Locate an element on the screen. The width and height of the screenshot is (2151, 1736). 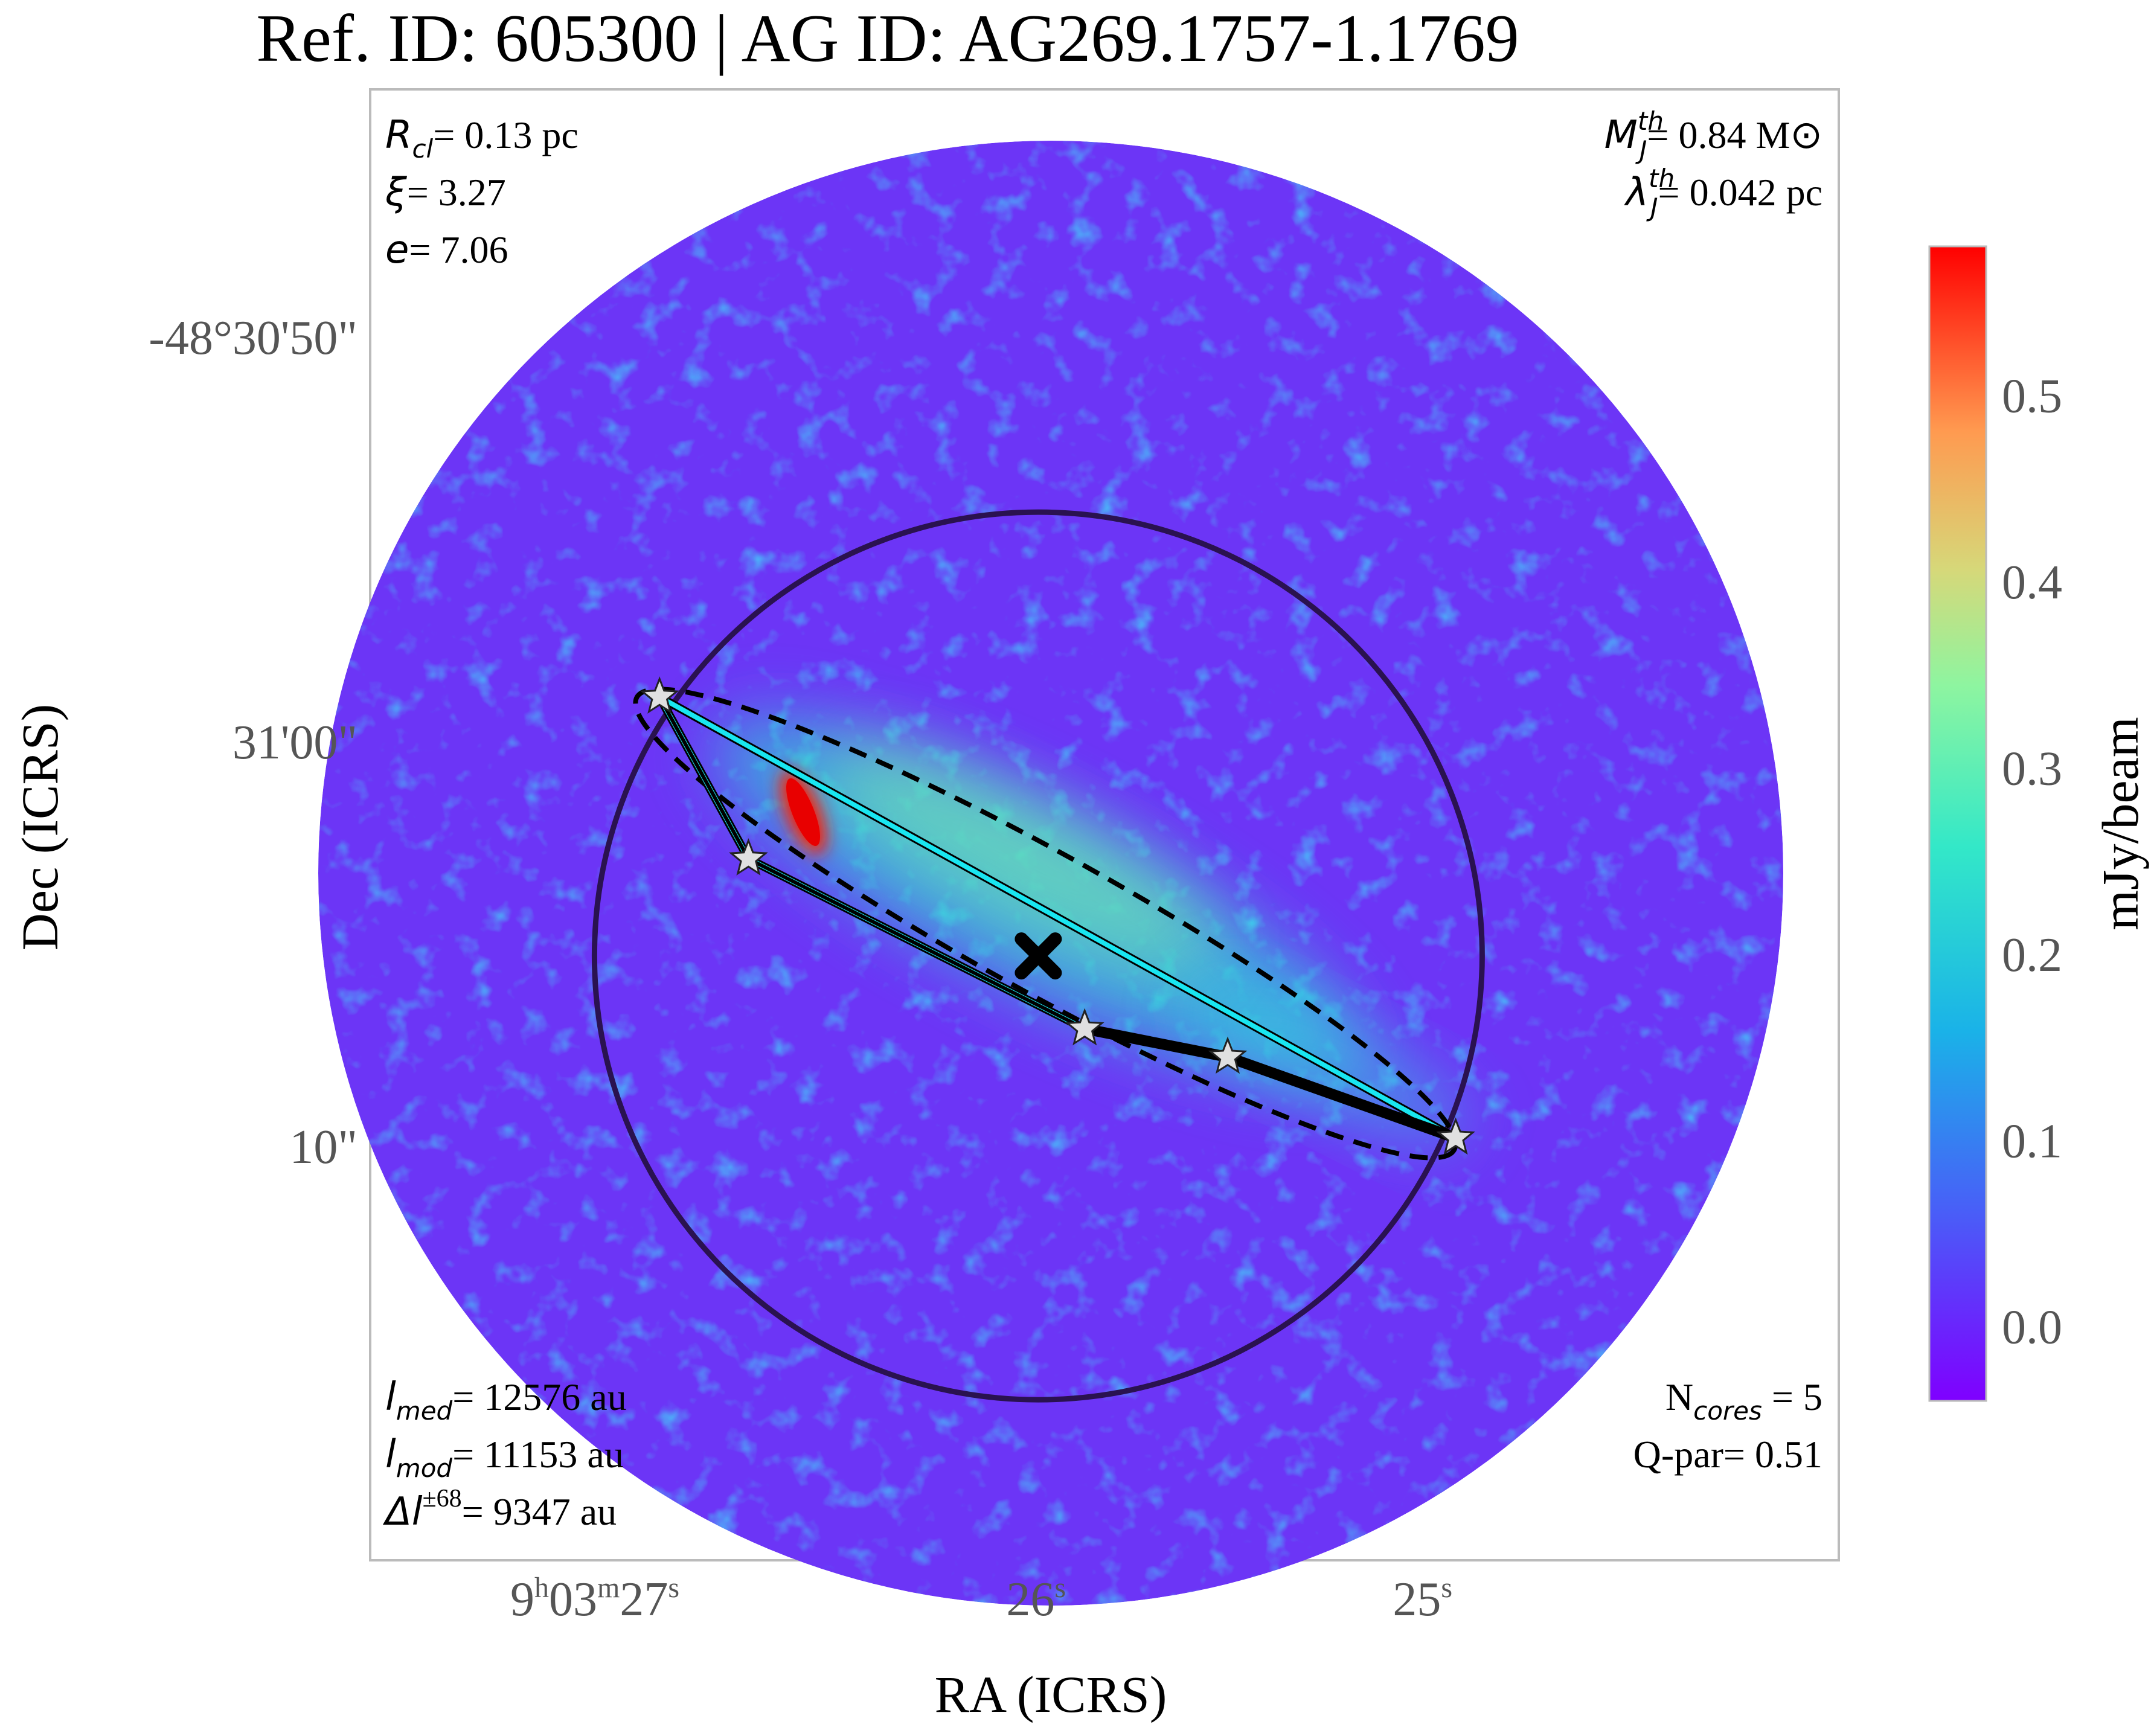
x-tick-m-unit: m is located at coordinates (608, 1588).